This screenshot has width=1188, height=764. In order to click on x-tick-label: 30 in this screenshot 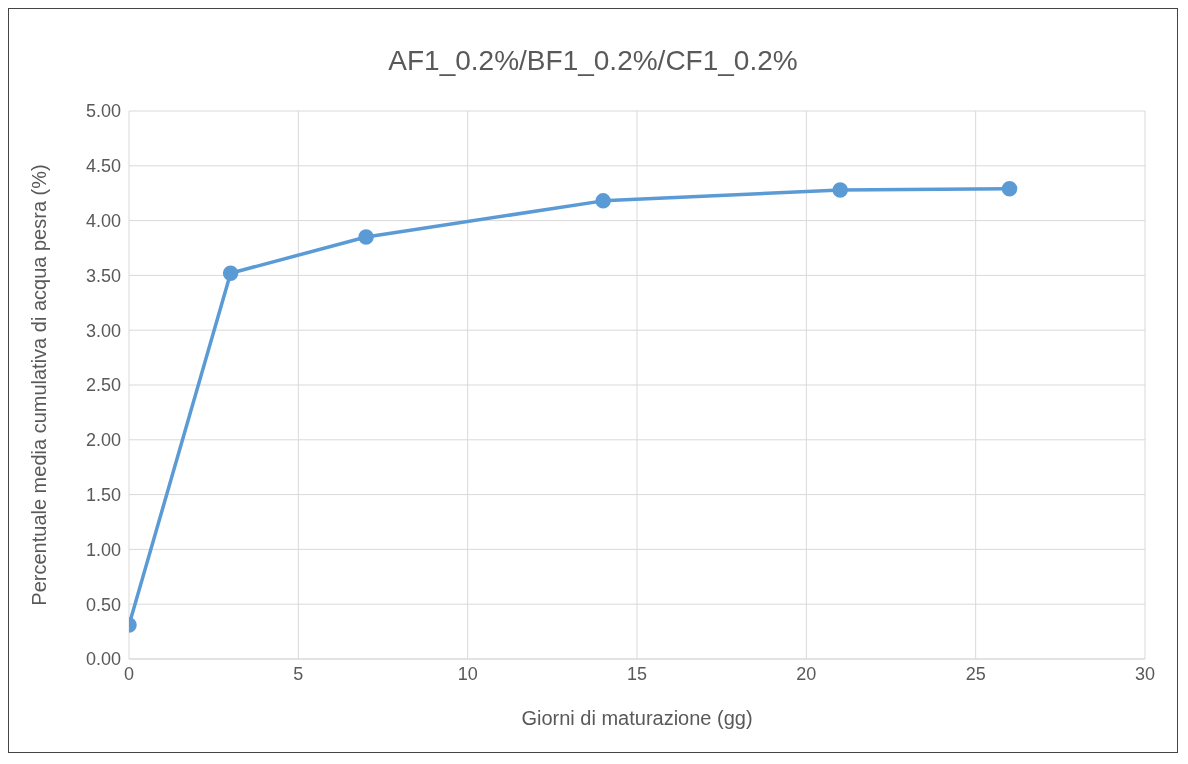, I will do `click(1145, 673)`.